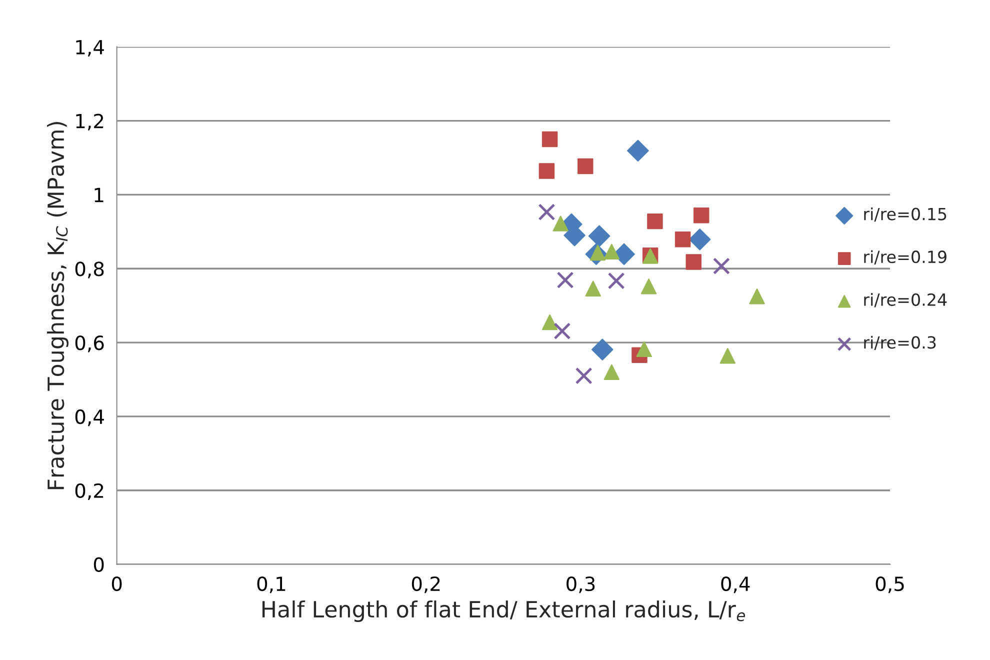 This screenshot has width=990, height=660. What do you see at coordinates (90, 122) in the screenshot?
I see `y-tick-label: 1,2` at bounding box center [90, 122].